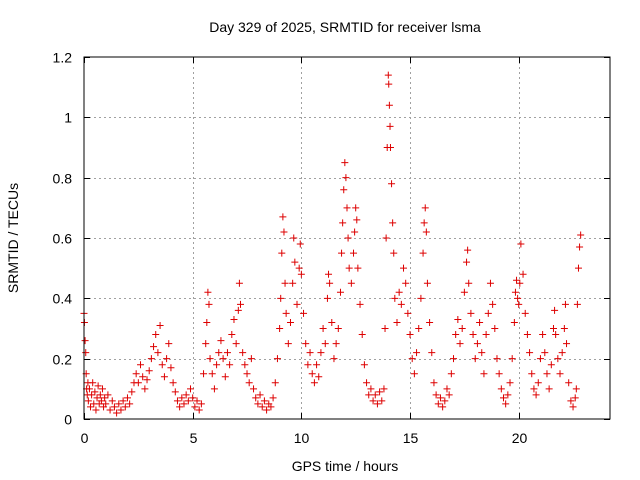 This screenshot has width=640, height=480. I want to click on x-tick-label: 0, so click(85, 438).